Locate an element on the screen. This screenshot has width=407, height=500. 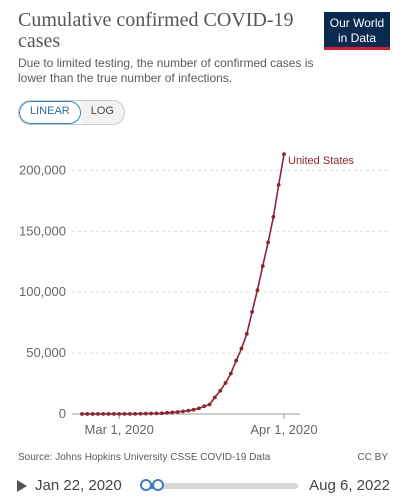
scale-toggle: LINEAR LOG is located at coordinates (71, 112).